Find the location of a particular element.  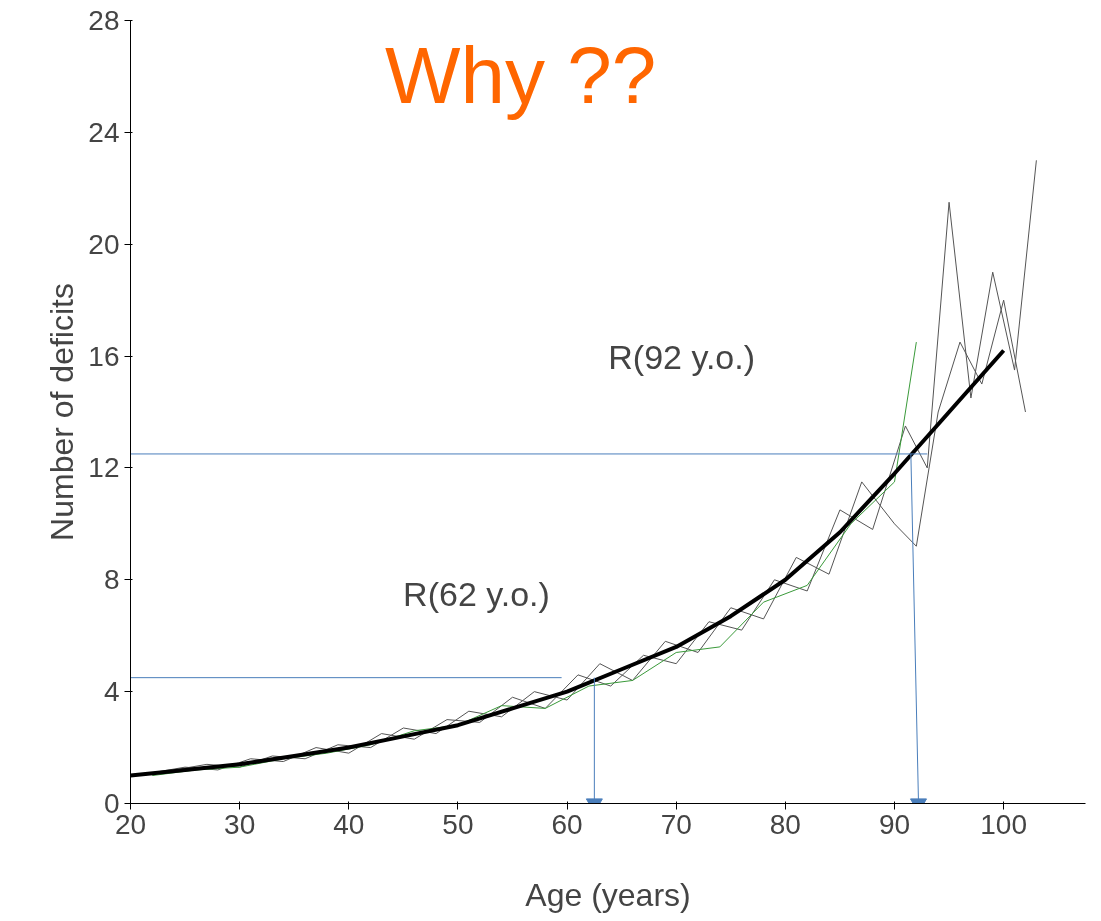

y-tick-label: 28 is located at coordinates (104, 20).